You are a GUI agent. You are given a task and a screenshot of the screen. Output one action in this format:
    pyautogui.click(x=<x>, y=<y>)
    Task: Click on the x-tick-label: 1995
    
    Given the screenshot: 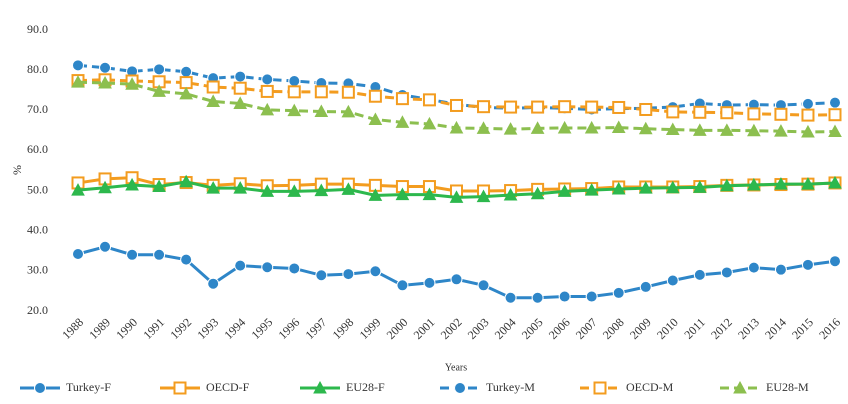 What is the action you would take?
    pyautogui.click(x=261, y=328)
    